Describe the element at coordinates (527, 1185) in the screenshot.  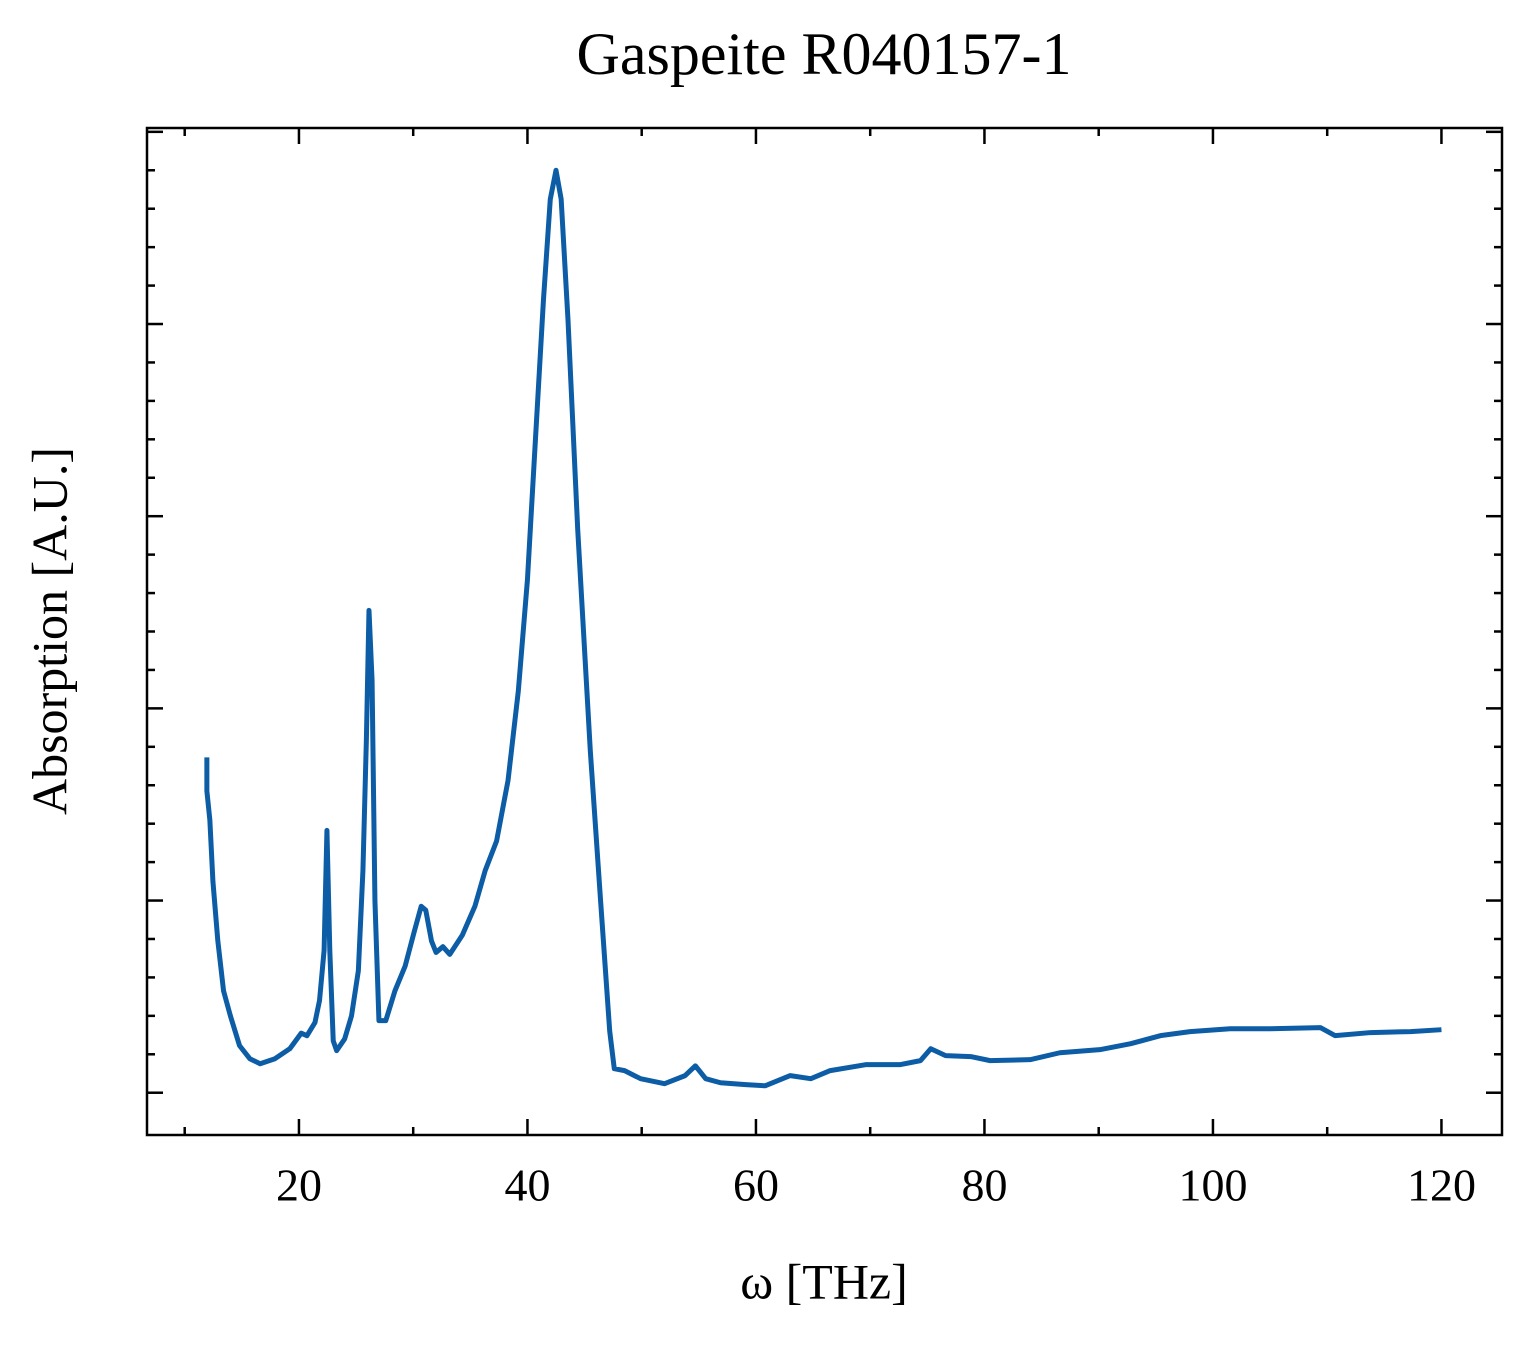
I see `x-tick-label: 40` at that location.